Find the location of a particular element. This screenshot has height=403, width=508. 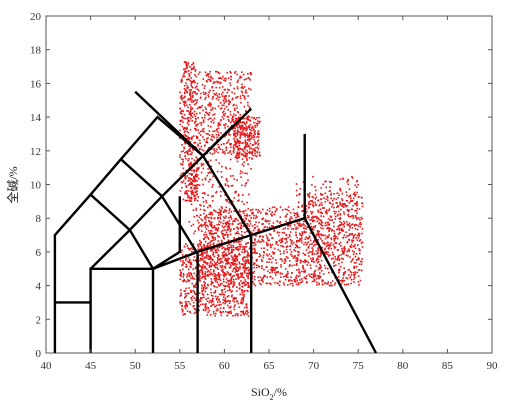

y-tick-label: 2 is located at coordinates (39, 320).